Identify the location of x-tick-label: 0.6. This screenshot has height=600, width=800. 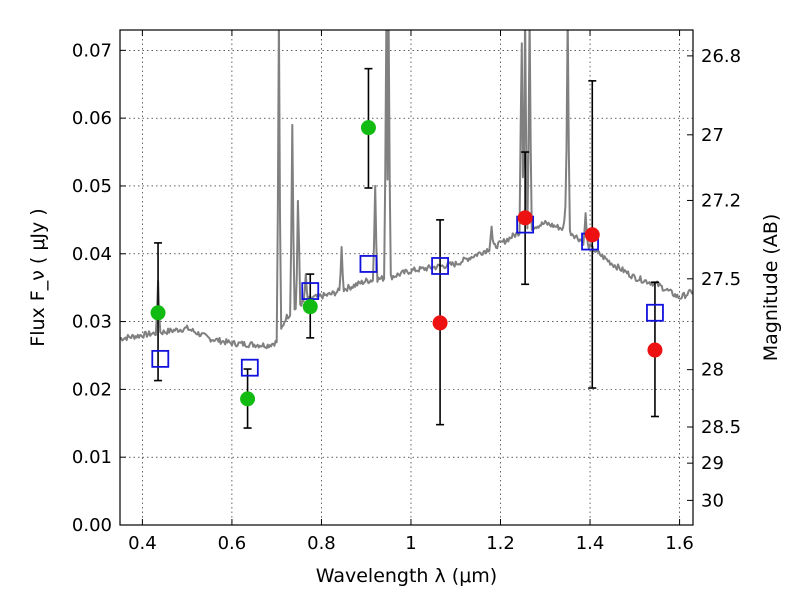
(232, 543).